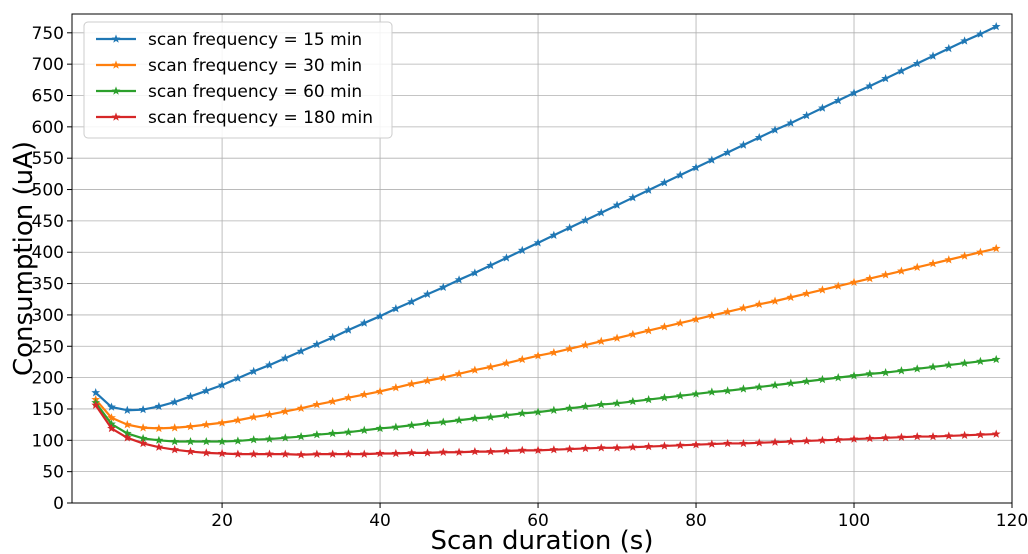 Image resolution: width=1028 pixels, height=554 pixels. I want to click on y-tick-label: 200, so click(48, 379).